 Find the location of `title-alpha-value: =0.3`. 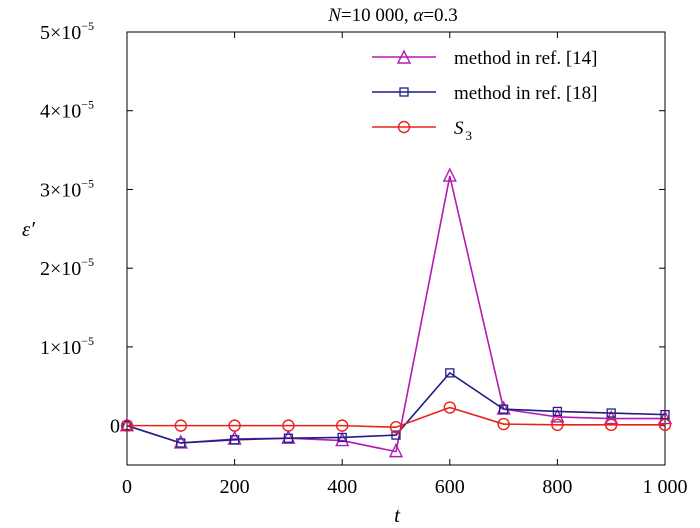

title-alpha-value: =0.3 is located at coordinates (440, 15).